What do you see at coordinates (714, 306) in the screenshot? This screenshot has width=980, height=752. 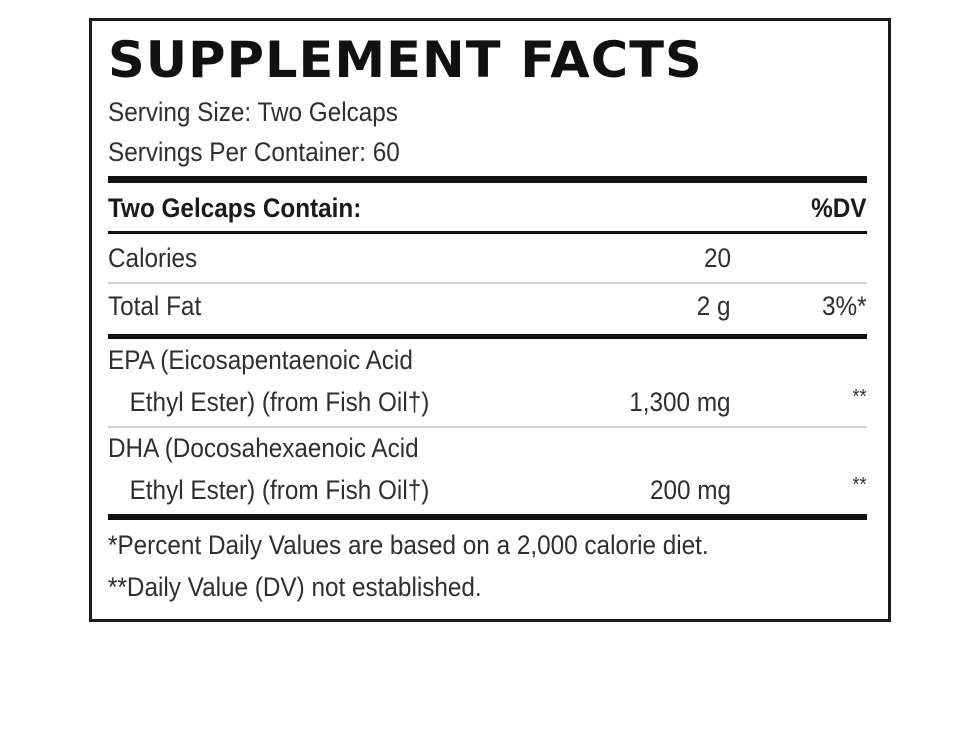 I see `nutrient-amount: 2 g` at bounding box center [714, 306].